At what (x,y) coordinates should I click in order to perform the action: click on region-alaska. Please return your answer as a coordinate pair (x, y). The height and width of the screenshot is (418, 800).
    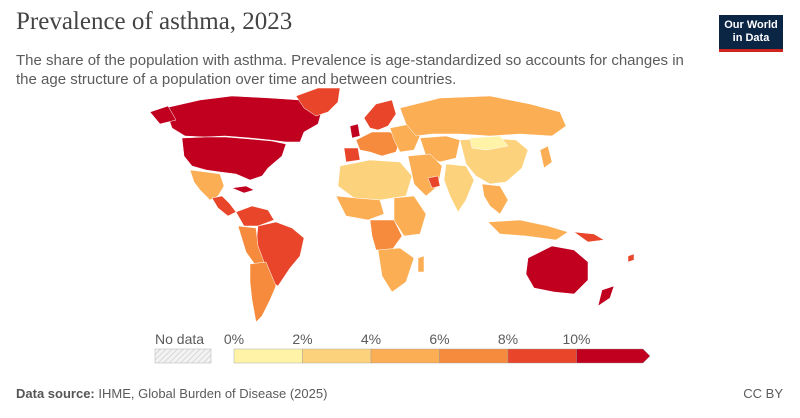
    Looking at the image, I should click on (163, 115).